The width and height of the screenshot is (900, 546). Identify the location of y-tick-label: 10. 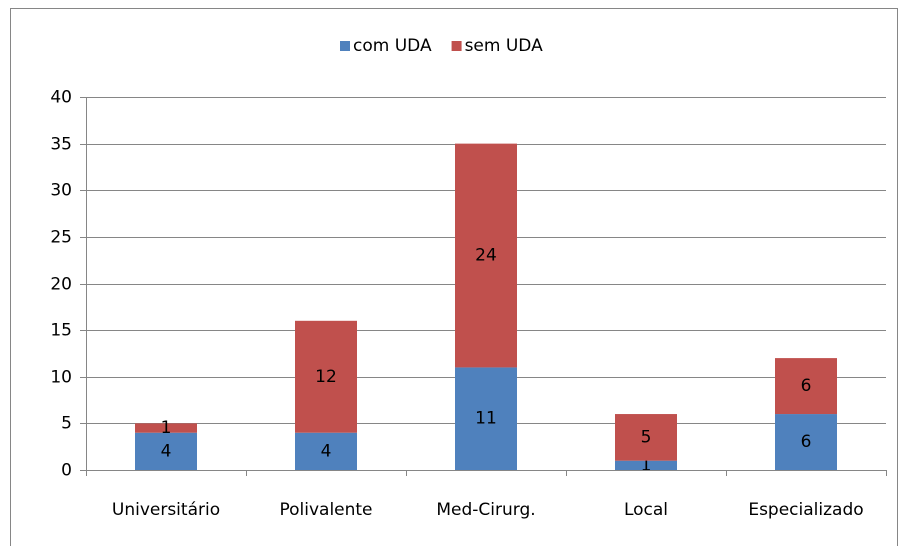
(61, 378).